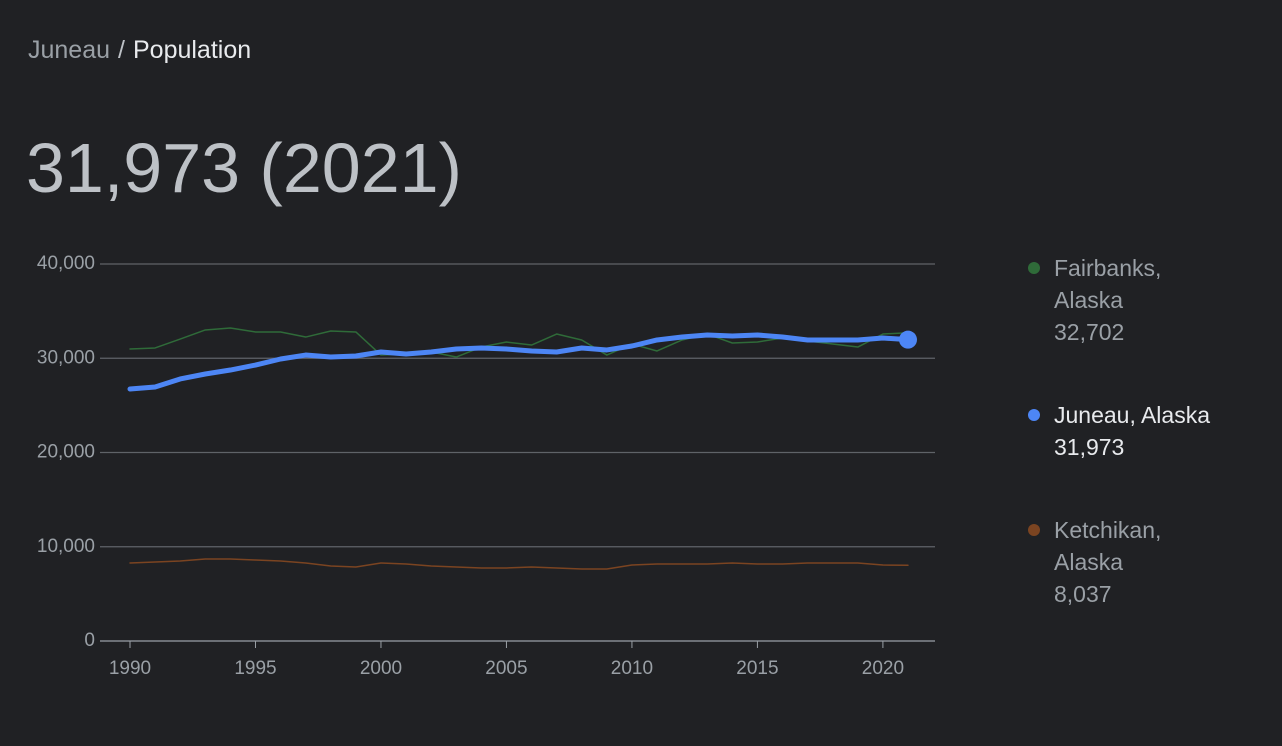 The height and width of the screenshot is (746, 1282). Describe the element at coordinates (1089, 332) in the screenshot. I see `legend-value: 32,702` at that location.